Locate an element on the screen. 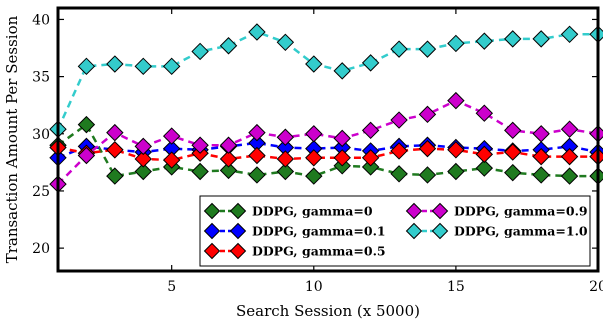  legend-item: DDPG, gamma=0.5 is located at coordinates (294, 251).